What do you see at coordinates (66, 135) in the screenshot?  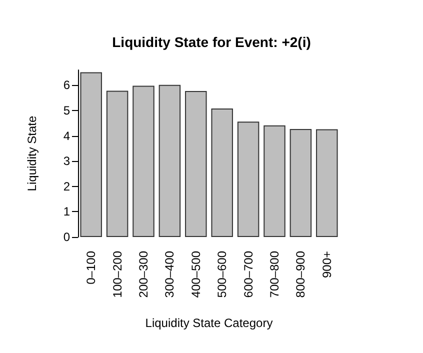 I see `y-tick-label: 4` at bounding box center [66, 135].